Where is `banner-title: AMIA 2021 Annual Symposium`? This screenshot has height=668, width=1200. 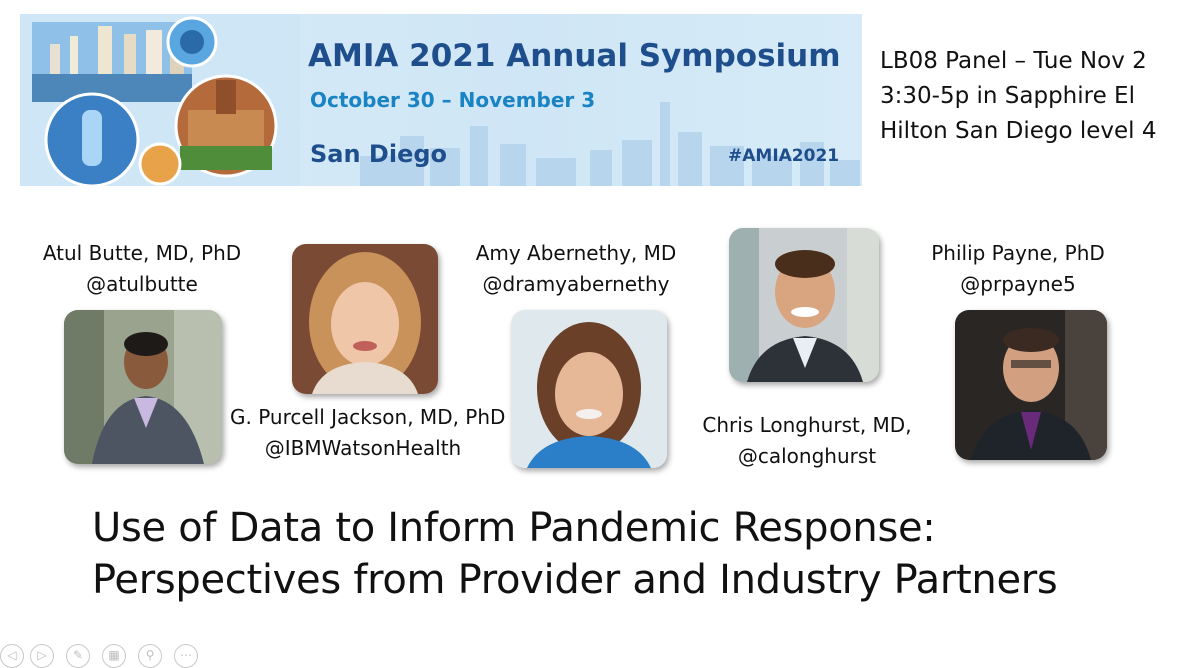
banner-title: AMIA 2021 Annual Symposium is located at coordinates (574, 56).